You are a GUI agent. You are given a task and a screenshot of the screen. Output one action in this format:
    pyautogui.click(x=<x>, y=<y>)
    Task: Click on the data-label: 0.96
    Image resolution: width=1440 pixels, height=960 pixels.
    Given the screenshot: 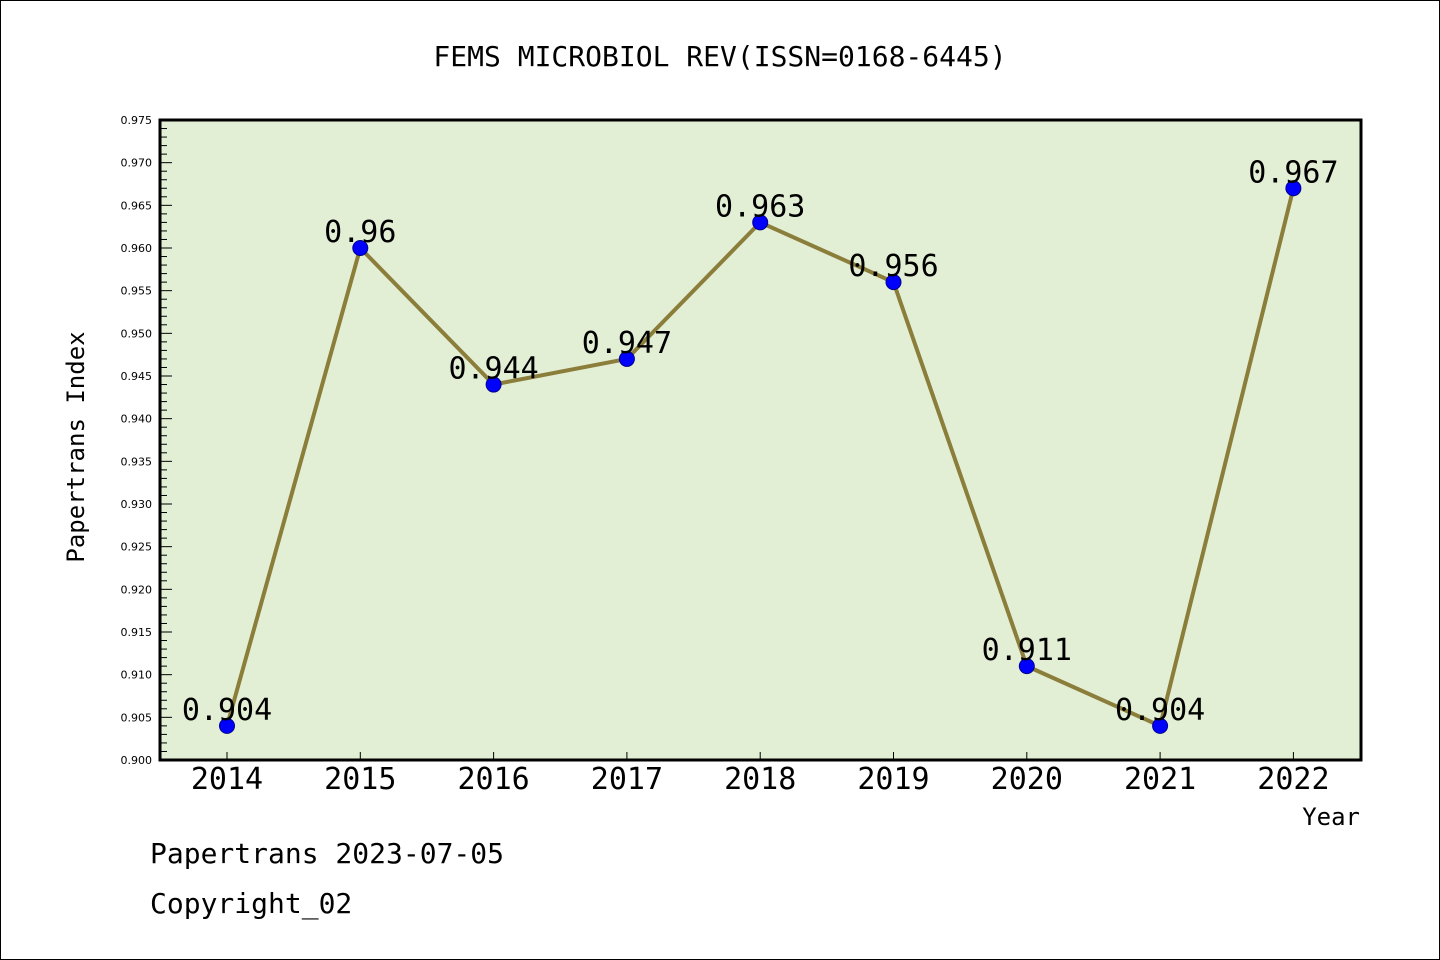 What is the action you would take?
    pyautogui.click(x=360, y=232)
    